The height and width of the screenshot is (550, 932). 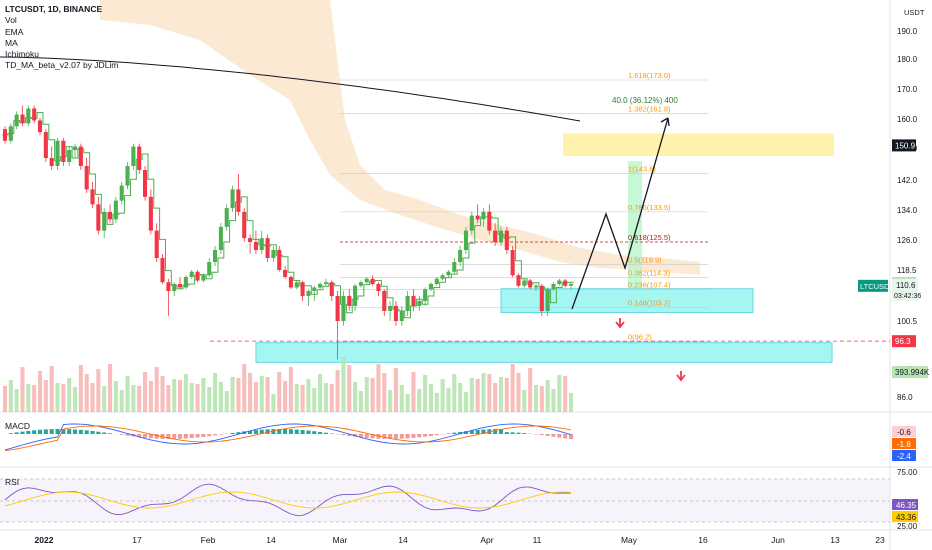 What do you see at coordinates (703, 540) in the screenshot?
I see `time-tick-label: 16` at bounding box center [703, 540].